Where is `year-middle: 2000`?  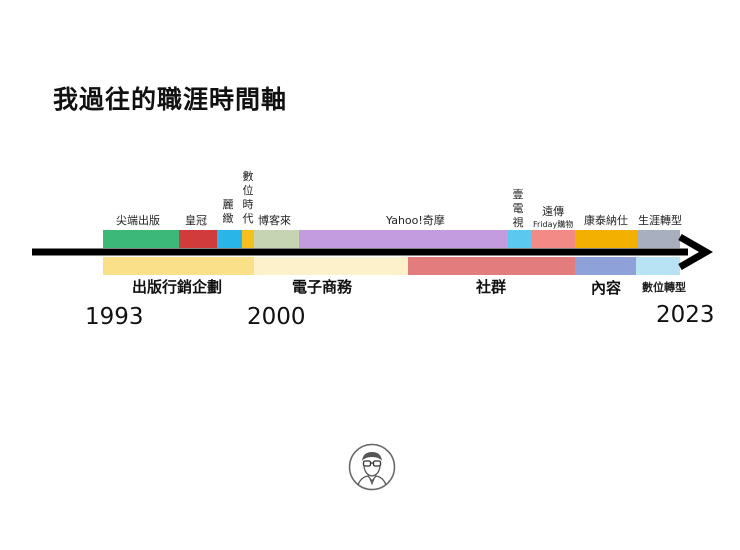
year-middle: 2000 is located at coordinates (276, 317).